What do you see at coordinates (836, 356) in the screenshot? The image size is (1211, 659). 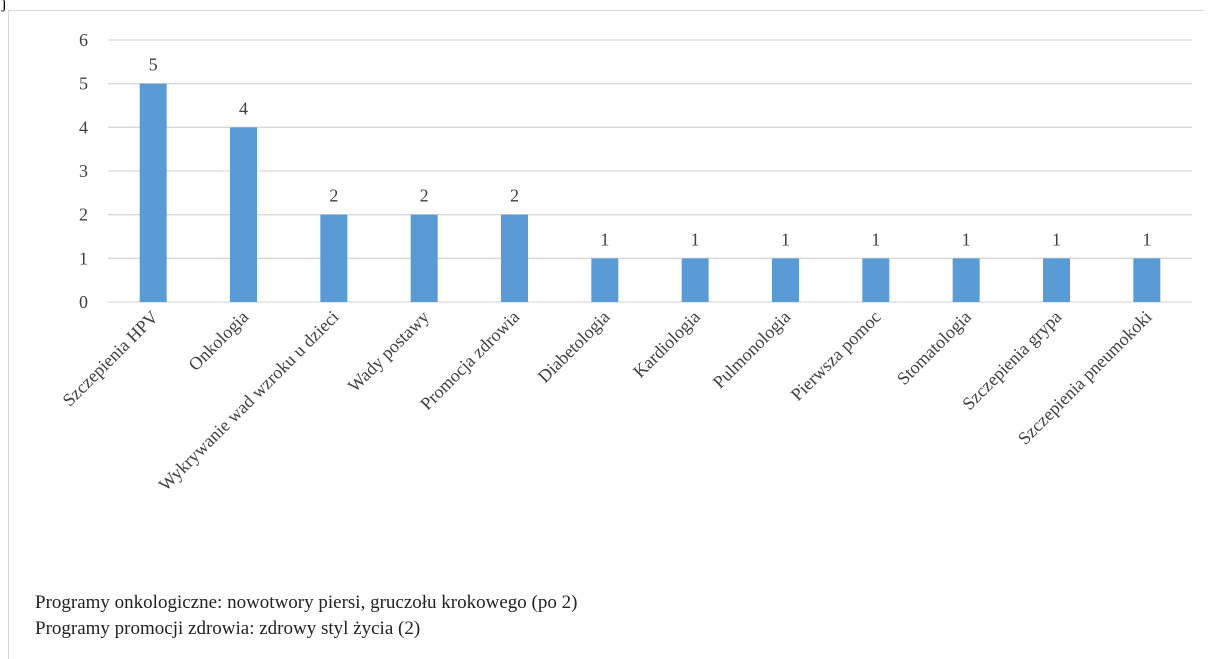 I see `x-tick-label: Pierwsza pomoc` at bounding box center [836, 356].